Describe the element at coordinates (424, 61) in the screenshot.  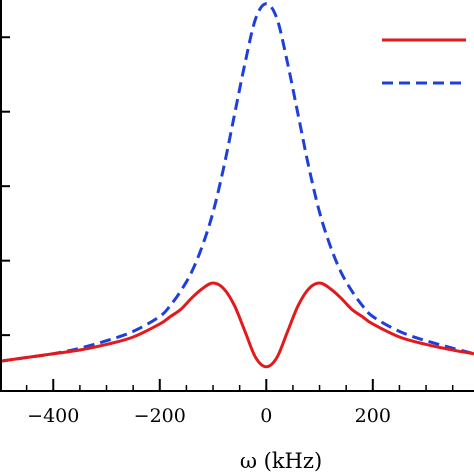
I see `legend` at that location.